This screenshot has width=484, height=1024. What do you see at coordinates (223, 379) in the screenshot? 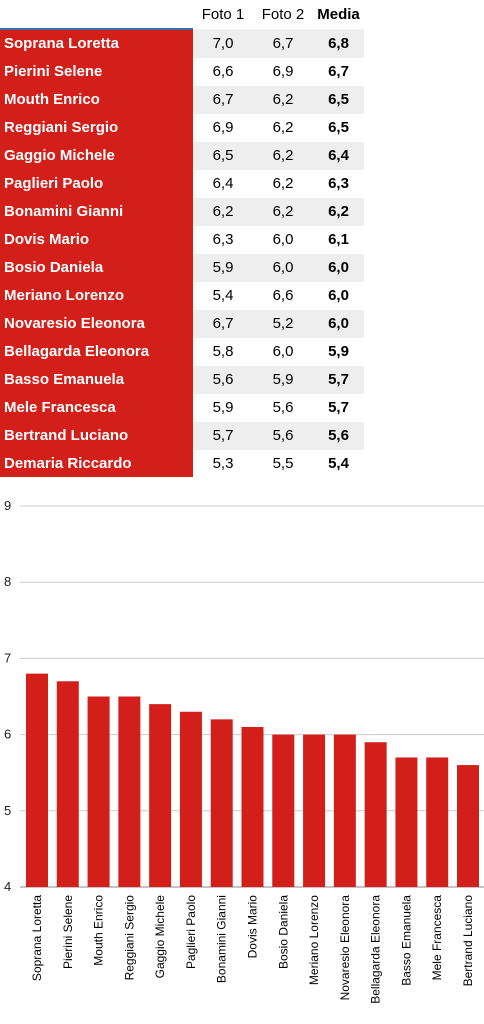
I see `foto1-cell: 5,6` at bounding box center [223, 379].